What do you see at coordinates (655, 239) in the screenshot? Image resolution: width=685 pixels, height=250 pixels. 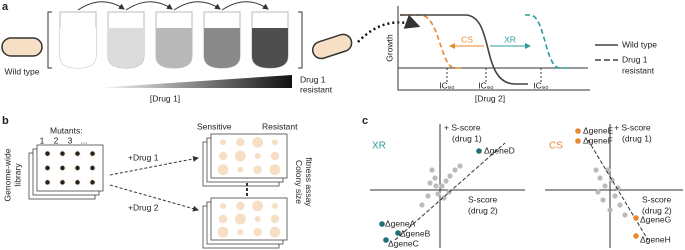 I see `gene-label: ΔgeneH` at bounding box center [655, 239].